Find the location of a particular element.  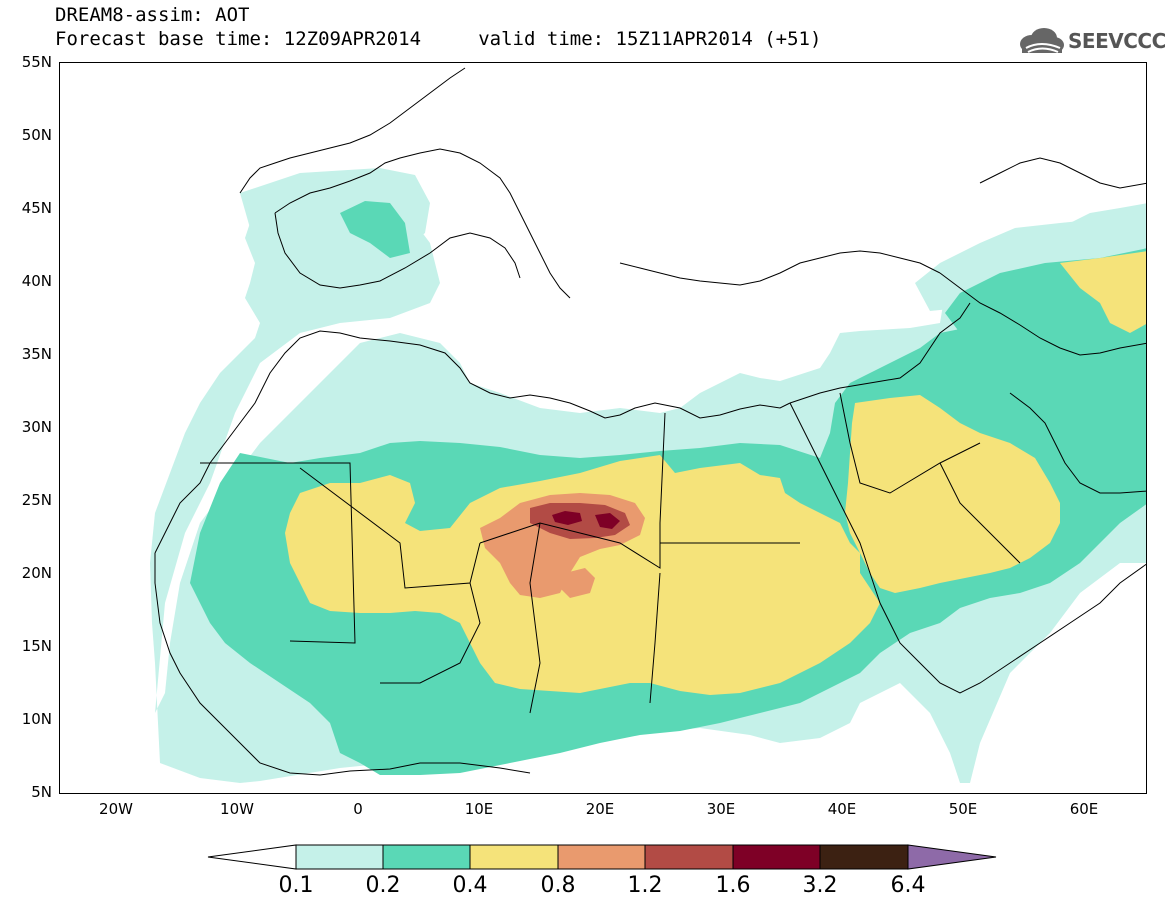

logo-text: SEEVCCC is located at coordinates (1116, 41).